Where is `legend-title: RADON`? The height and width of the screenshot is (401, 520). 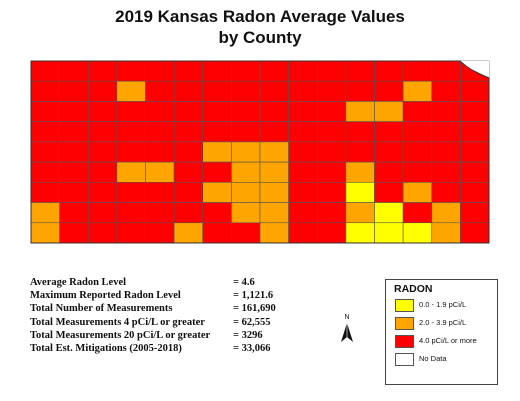 legend-title: RADON is located at coordinates (413, 289).